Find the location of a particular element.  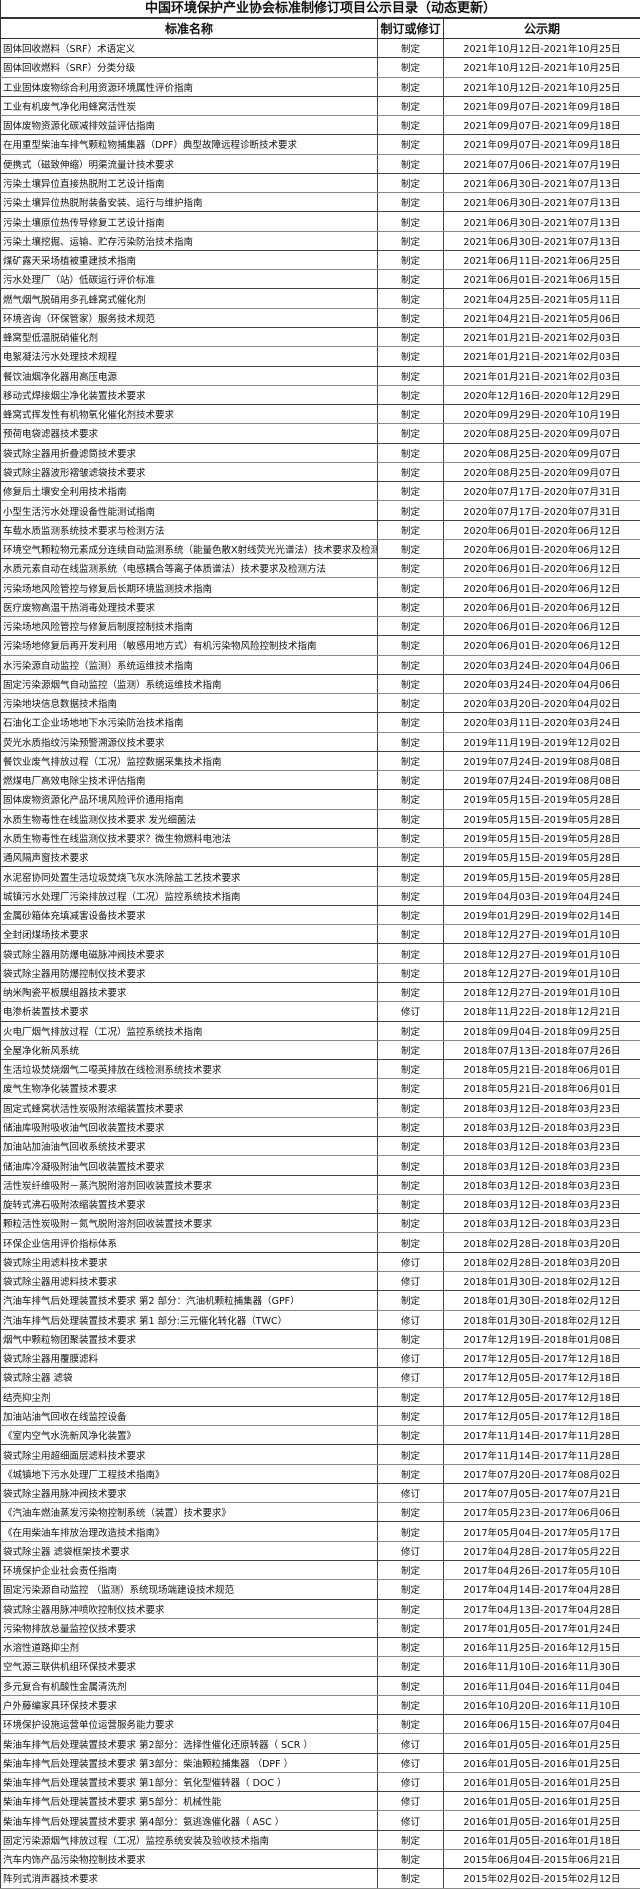

period-cell: 2018年11月22日-2018年12月21日 is located at coordinates (542, 1011).